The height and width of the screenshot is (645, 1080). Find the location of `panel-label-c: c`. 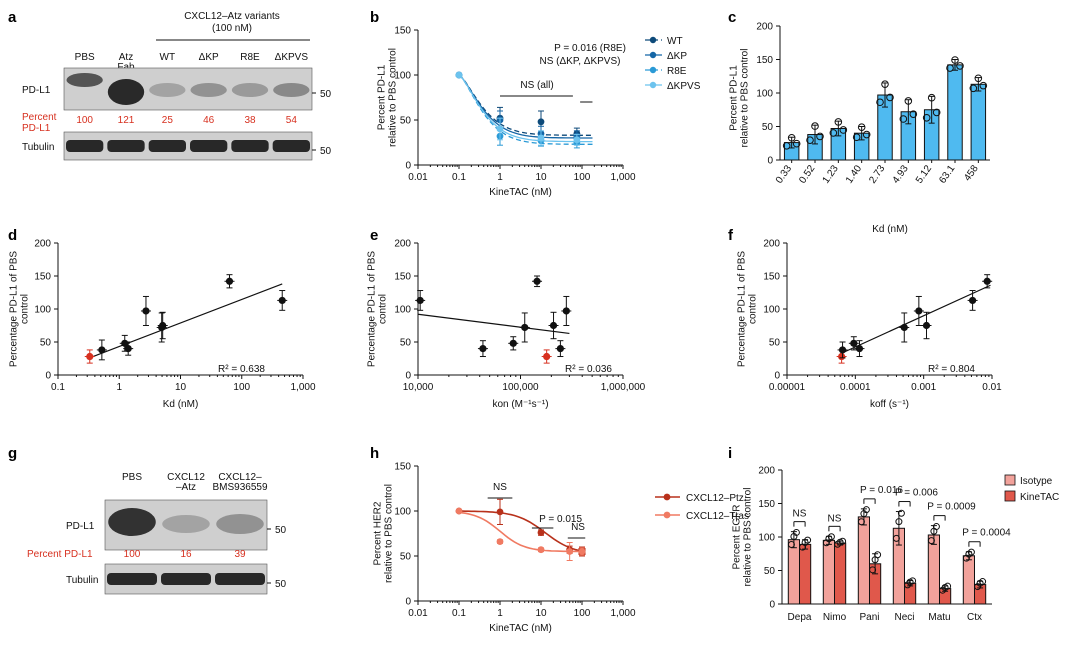

panel-label-c: c is located at coordinates (732, 17).